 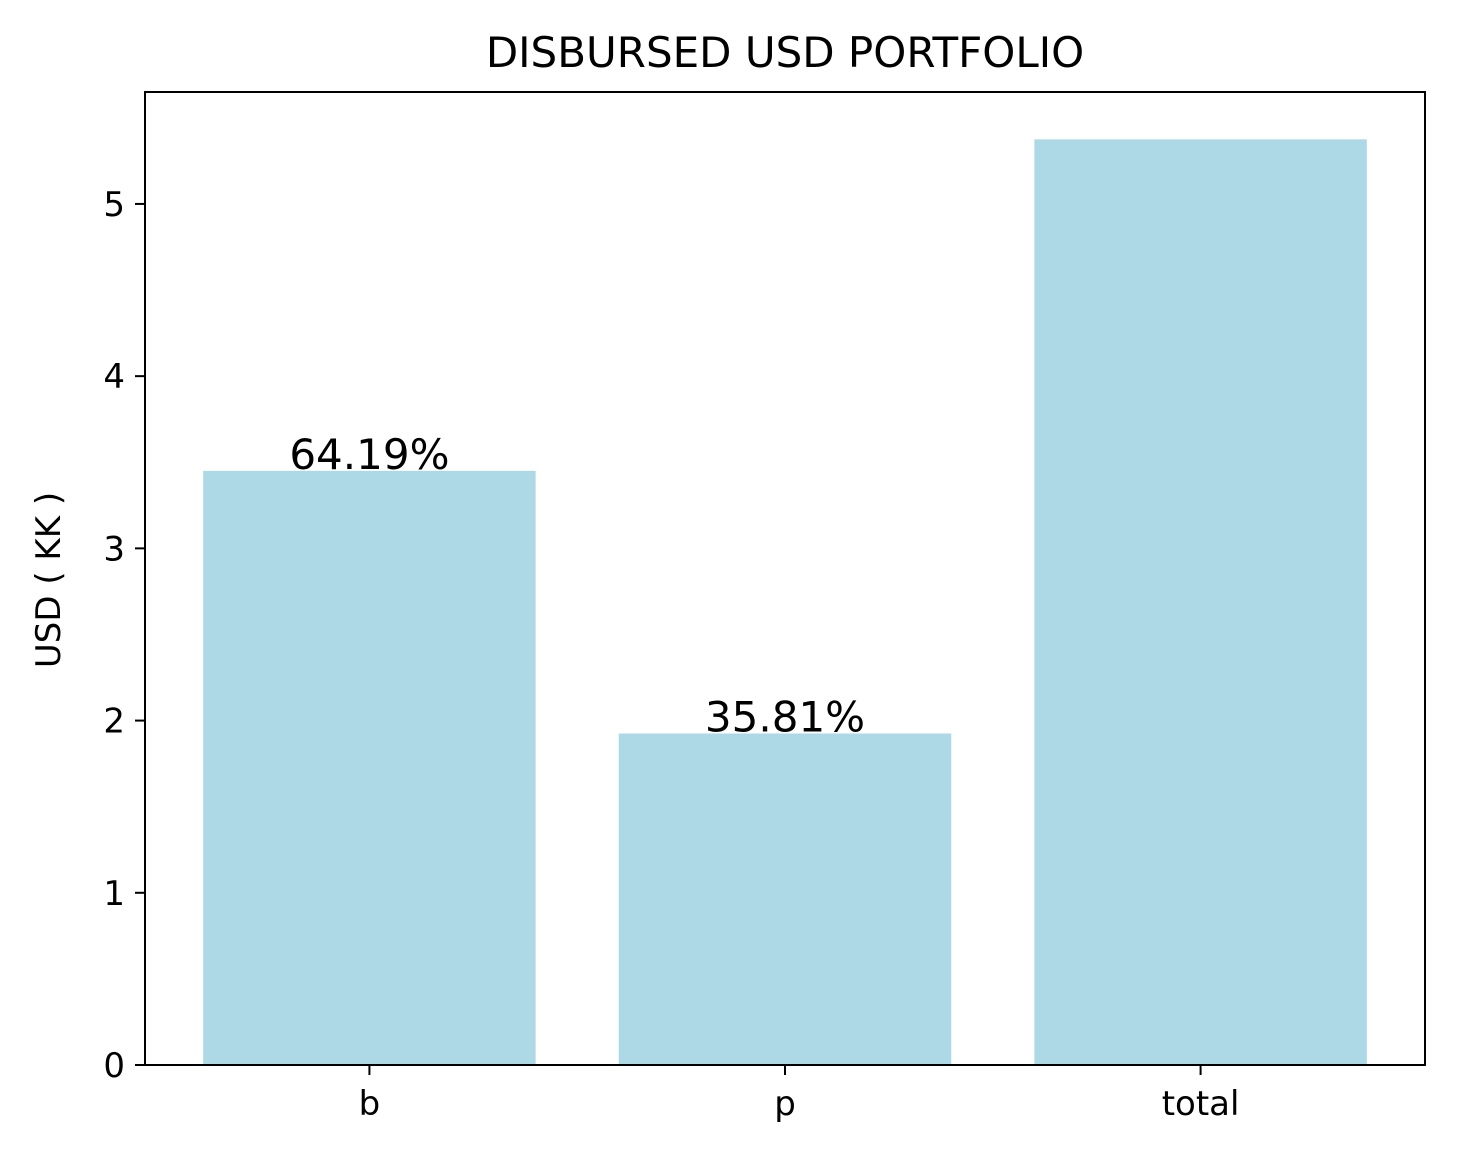 What do you see at coordinates (577, 586) in the screenshot?
I see `data-labels-layer: 64.19% 35.81%` at bounding box center [577, 586].